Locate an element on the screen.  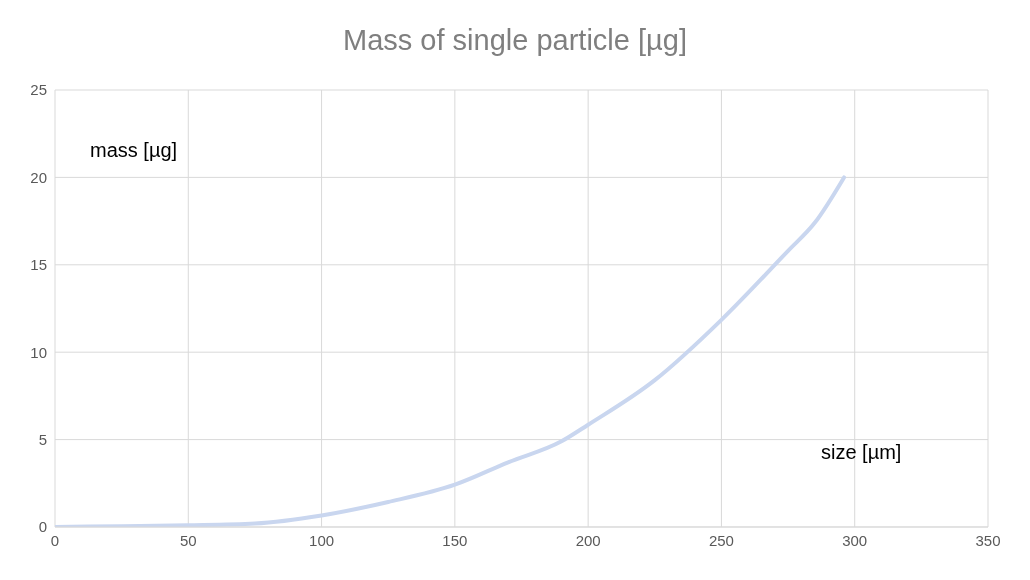
y-tick-label: 10 is located at coordinates (38, 352).